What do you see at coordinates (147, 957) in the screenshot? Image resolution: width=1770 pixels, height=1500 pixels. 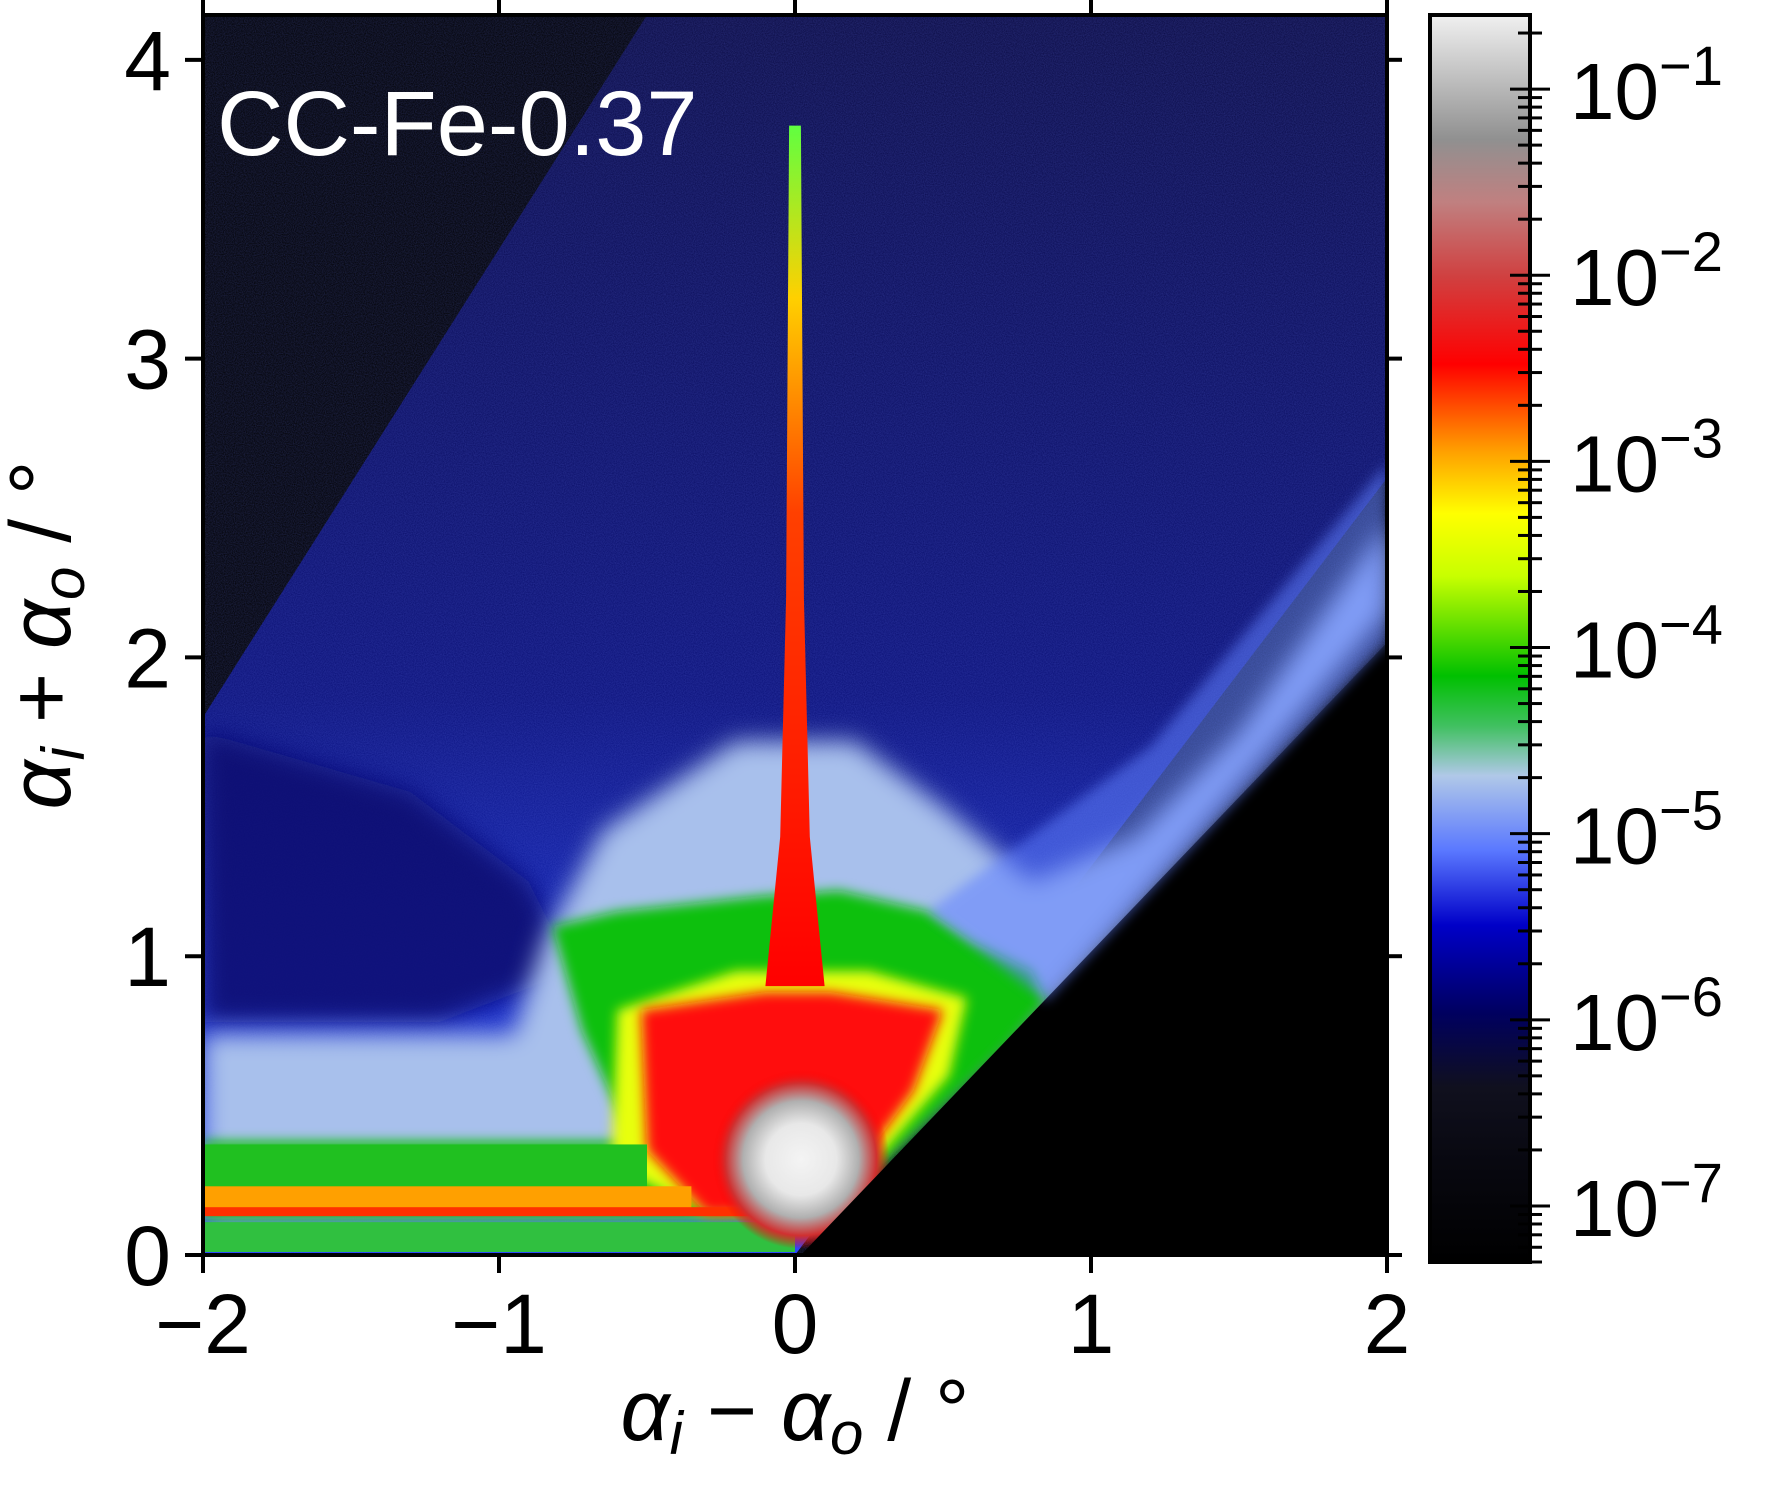 I see `y-tick-label: 1` at bounding box center [147, 957].